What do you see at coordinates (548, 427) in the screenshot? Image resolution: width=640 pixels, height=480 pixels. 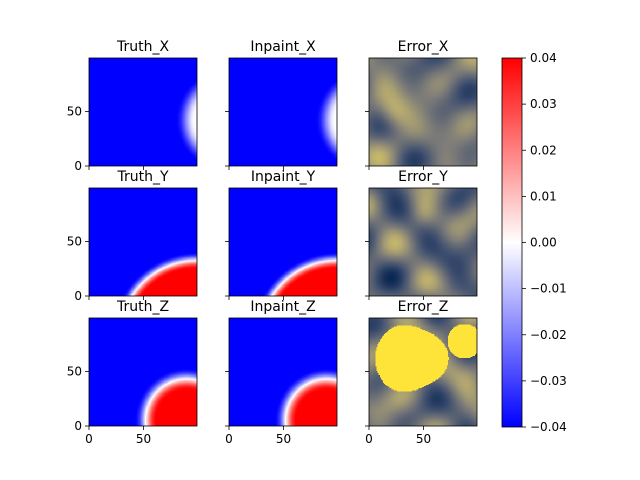 I see `colorbar-tick-label: −0.04` at bounding box center [548, 427].